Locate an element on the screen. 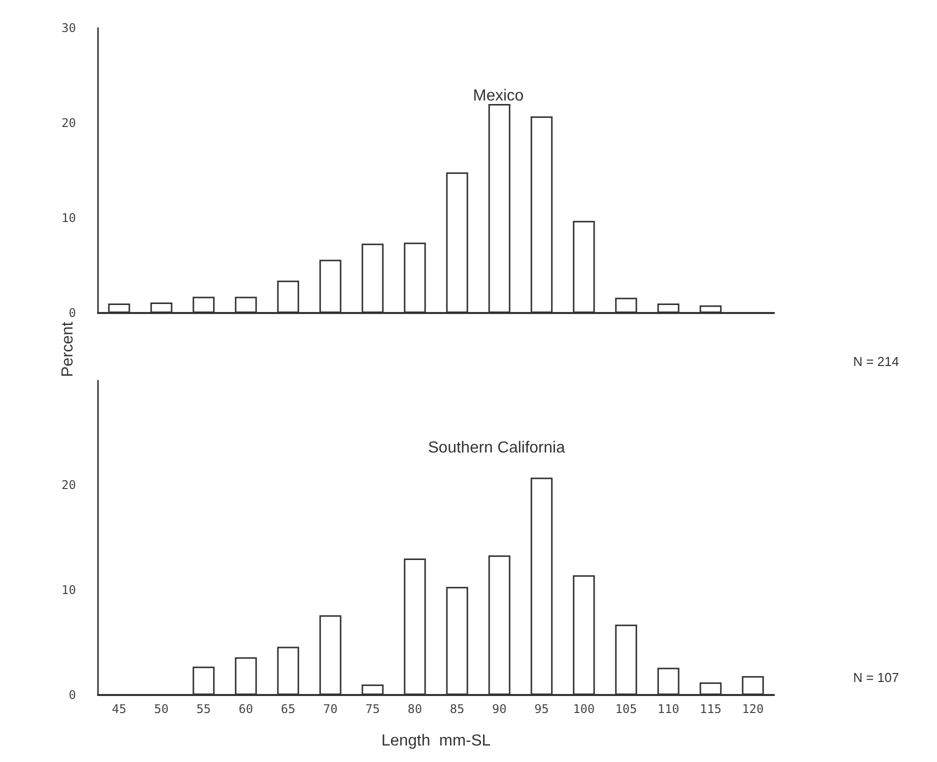 This screenshot has height=762, width=937. x-tick-label: 55 is located at coordinates (203, 709).